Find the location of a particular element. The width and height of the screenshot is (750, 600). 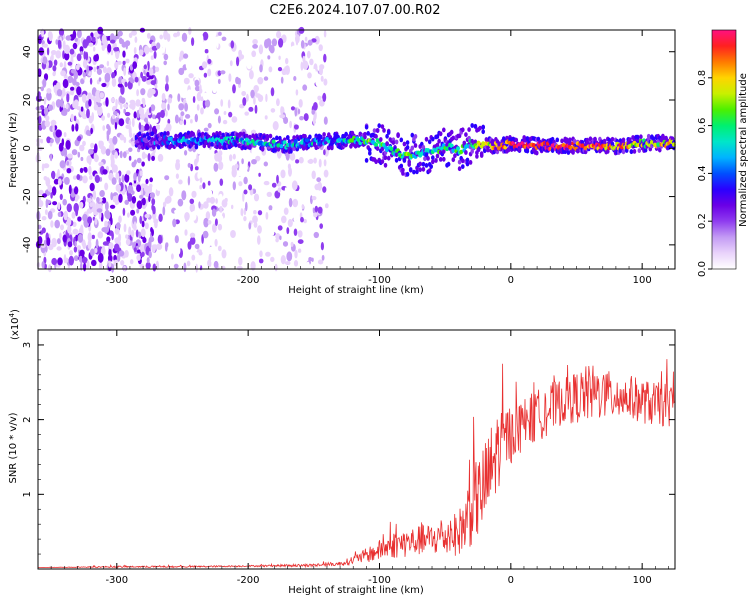

x-tick-label: -100 is located at coordinates (379, 280).